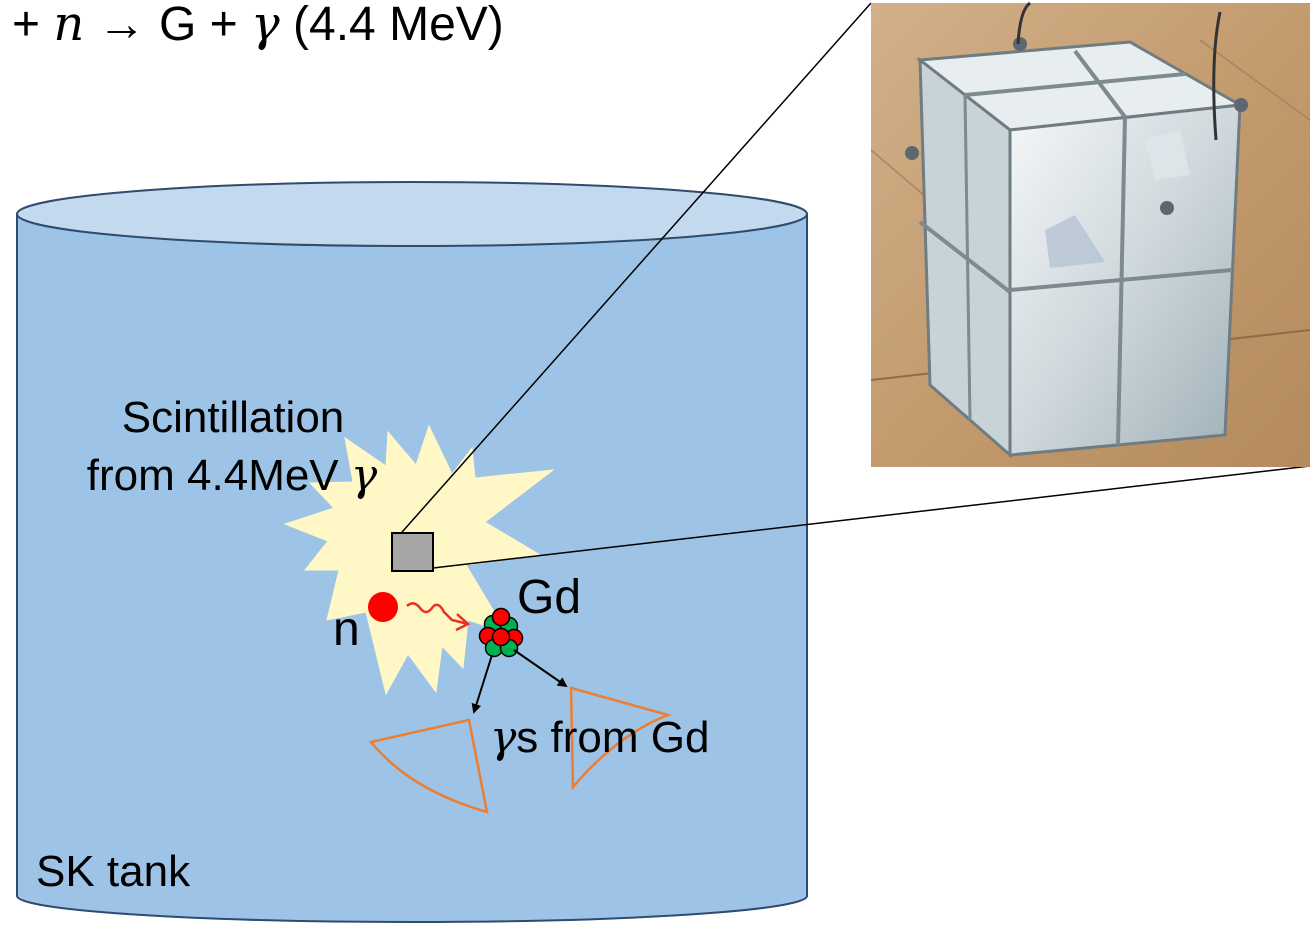 The width and height of the screenshot is (1316, 928). What do you see at coordinates (438, 617) in the screenshot?
I see `wavy-arrow-icon` at bounding box center [438, 617].